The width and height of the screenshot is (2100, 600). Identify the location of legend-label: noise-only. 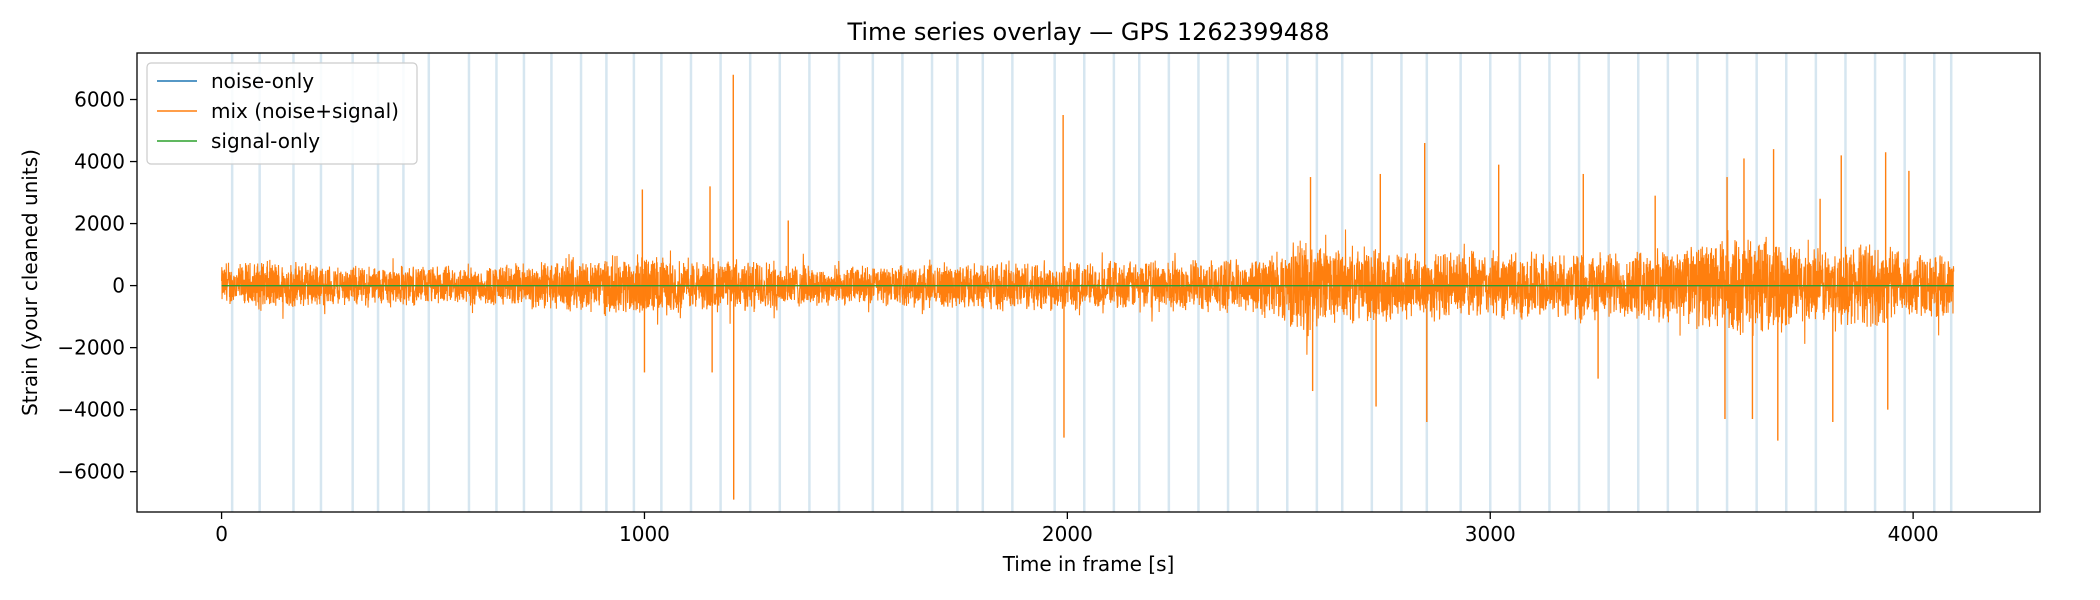
(262, 81).